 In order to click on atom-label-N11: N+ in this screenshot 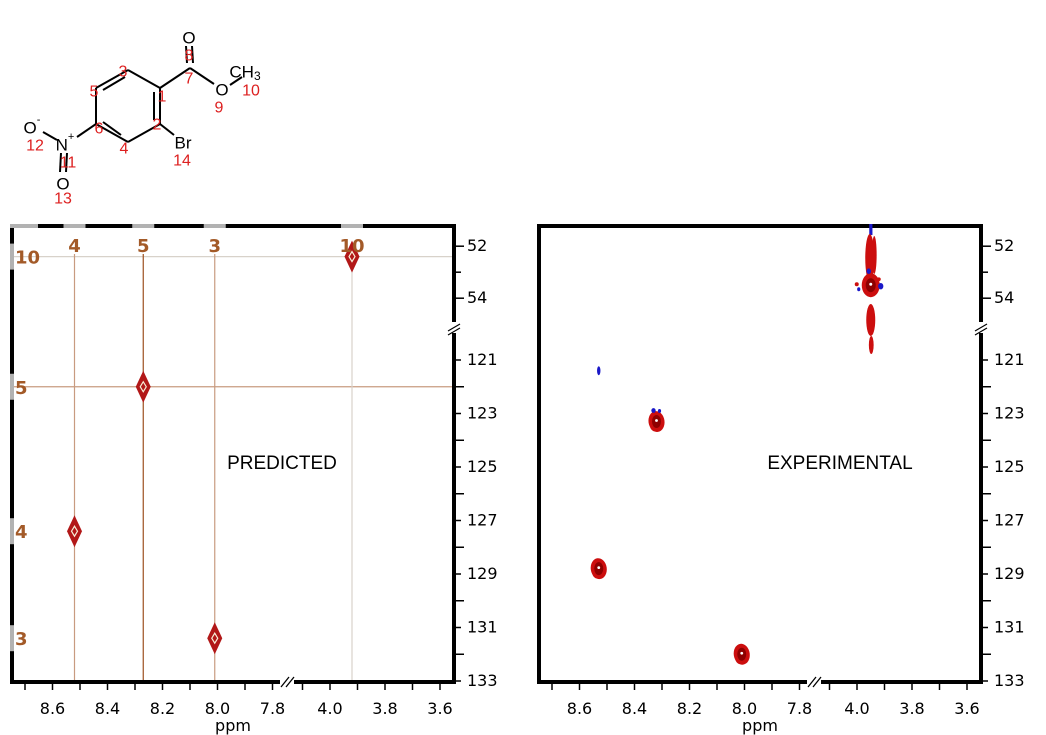, I will do `click(65, 143)`.